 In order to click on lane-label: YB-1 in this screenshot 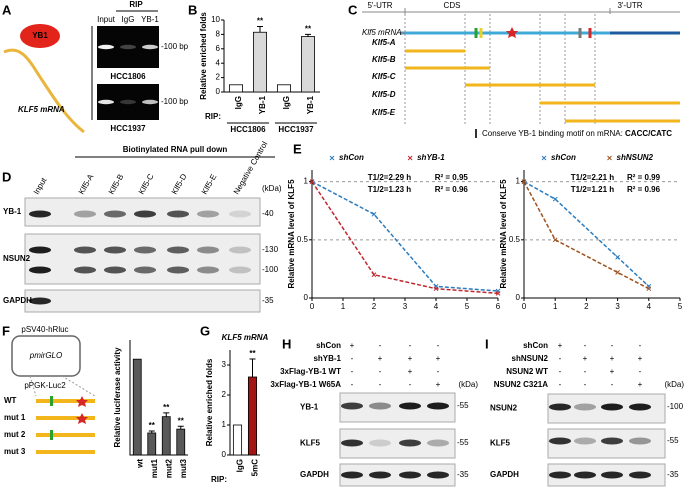, I will do `click(150, 19)`.